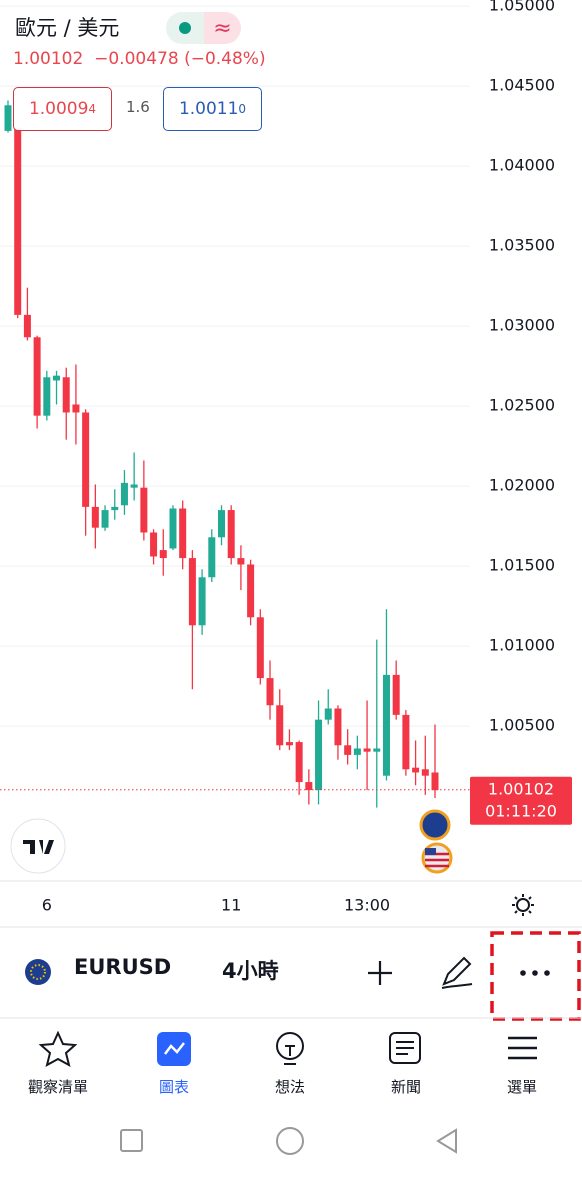 The height and width of the screenshot is (1180, 582). What do you see at coordinates (289, 1087) in the screenshot?
I see `nav-label: 想法` at bounding box center [289, 1087].